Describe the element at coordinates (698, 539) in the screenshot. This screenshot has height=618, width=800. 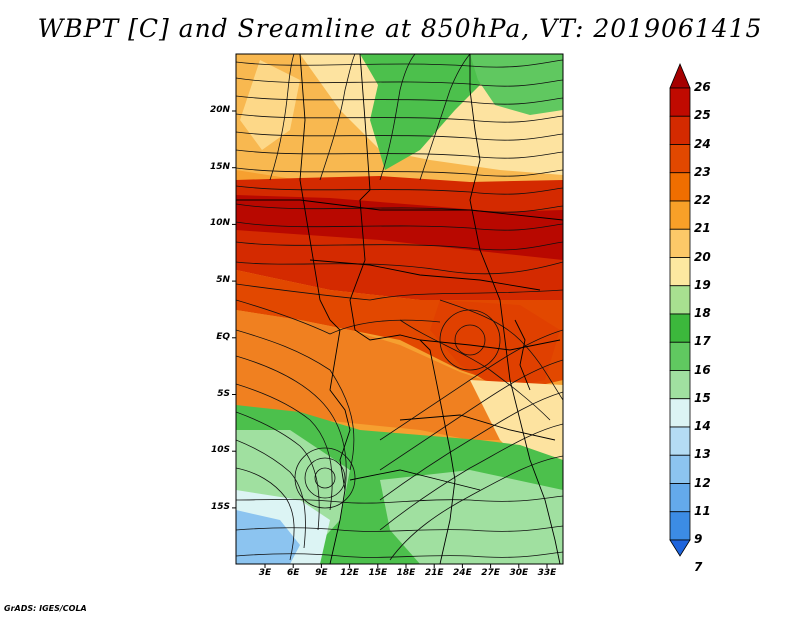
I see `colorbar-label: 9` at that location.